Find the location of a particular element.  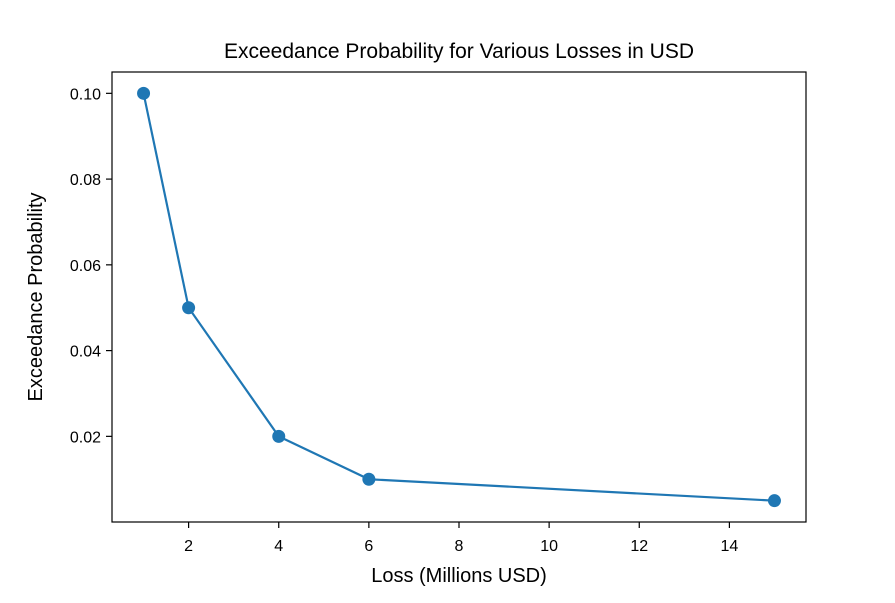

y-axis-label: Exceedance Probability is located at coordinates (36, 296).